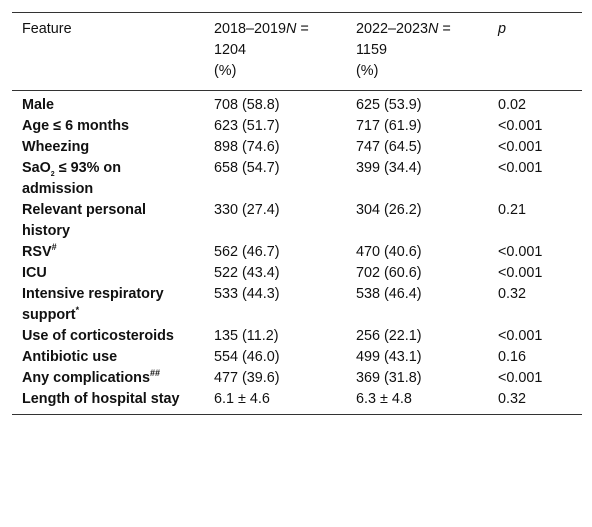 The height and width of the screenshot is (527, 592). I want to click on feature-cell: Length of hospital stay, so click(108, 402).